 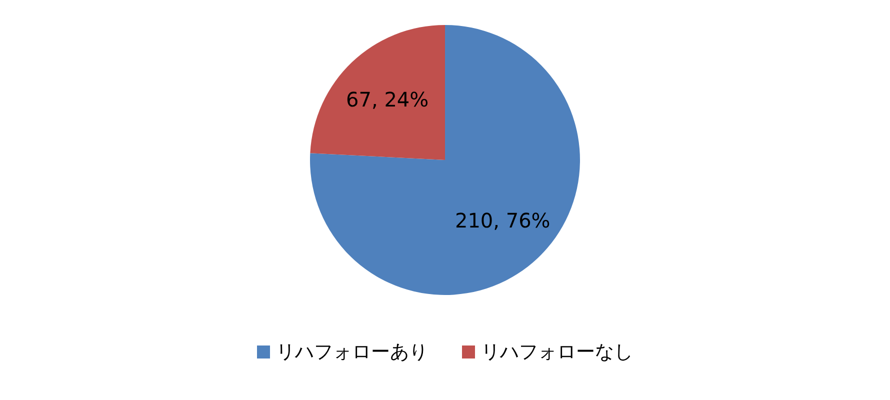 I want to click on legend-label: リハフォローあり, so click(x=352, y=352).